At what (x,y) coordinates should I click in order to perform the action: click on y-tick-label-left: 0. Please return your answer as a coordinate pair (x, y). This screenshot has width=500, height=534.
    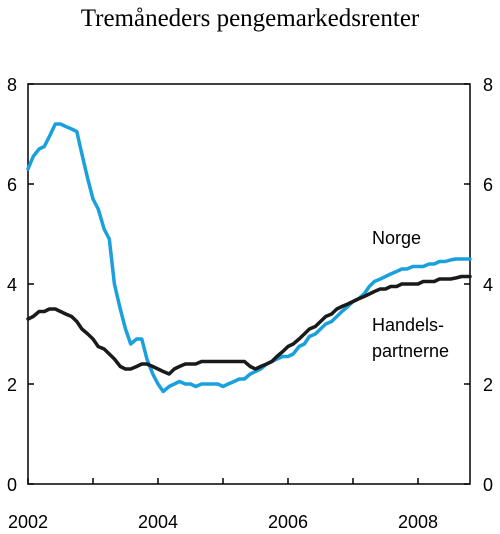
    Looking at the image, I should click on (12, 485).